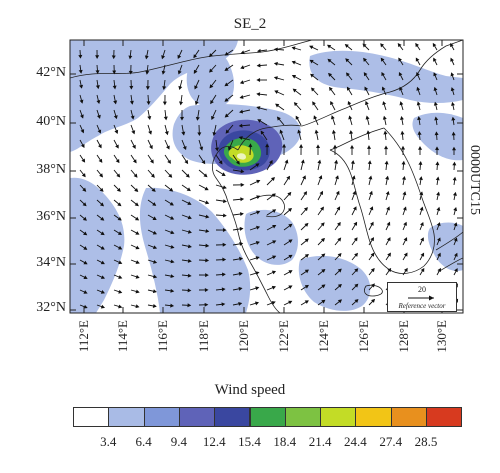  I want to click on colorbar-label: 6.4, so click(143, 441).